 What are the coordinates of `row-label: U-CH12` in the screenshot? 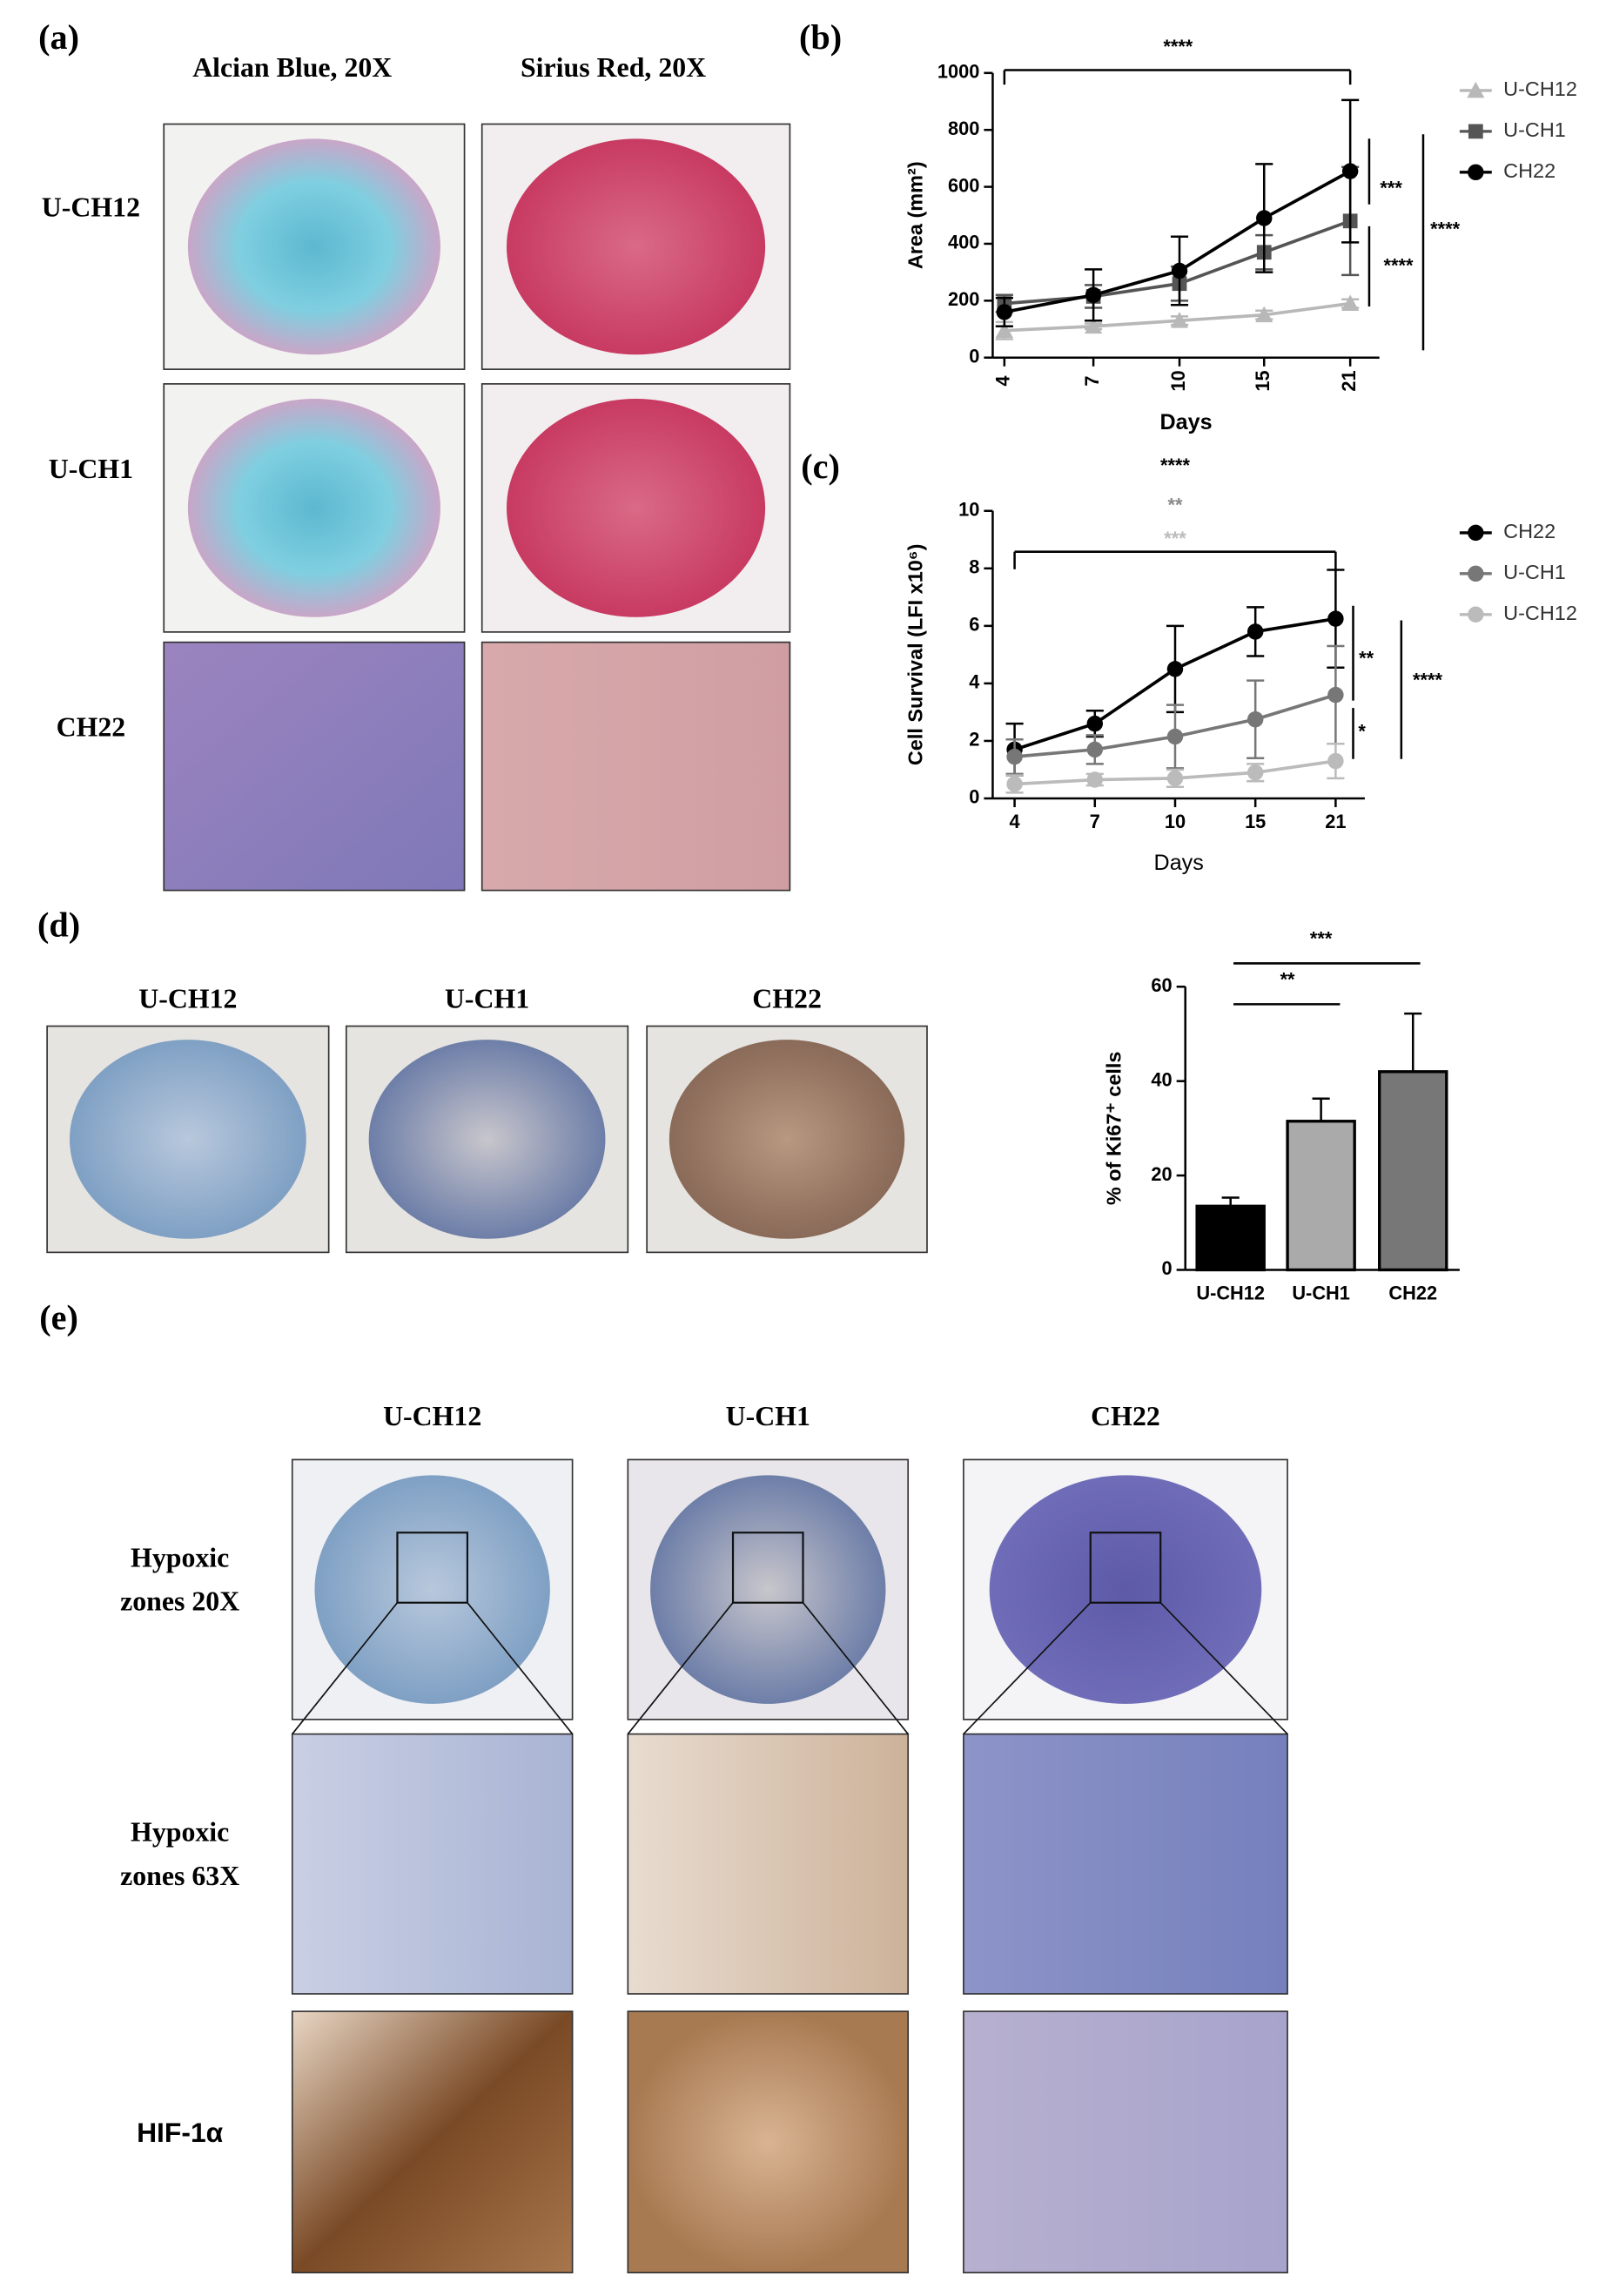 It's located at (91, 207).